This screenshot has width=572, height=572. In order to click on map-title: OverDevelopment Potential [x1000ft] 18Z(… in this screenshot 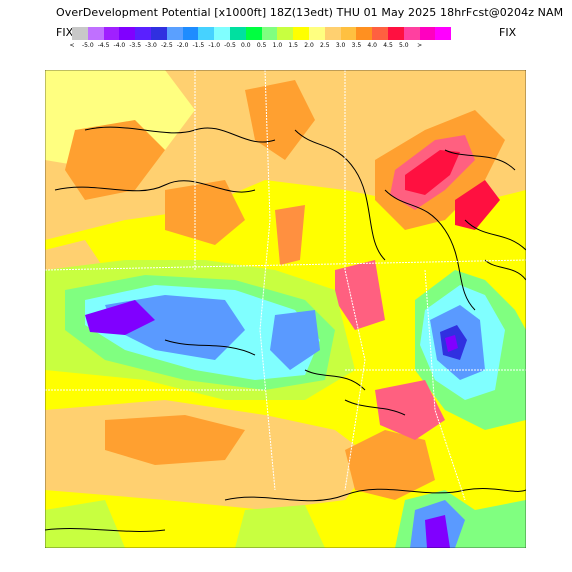, I will do `click(310, 12)`.